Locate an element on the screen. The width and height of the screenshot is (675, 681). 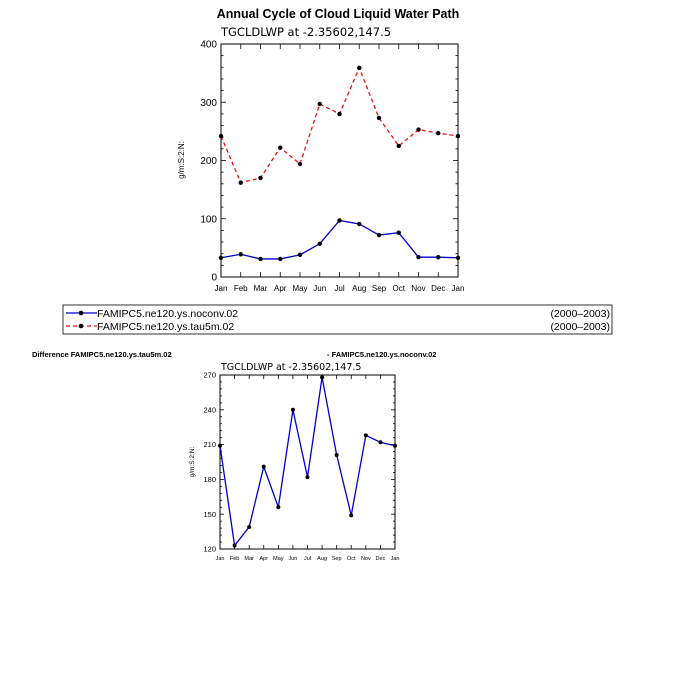
legend-box is located at coordinates (337, 319).